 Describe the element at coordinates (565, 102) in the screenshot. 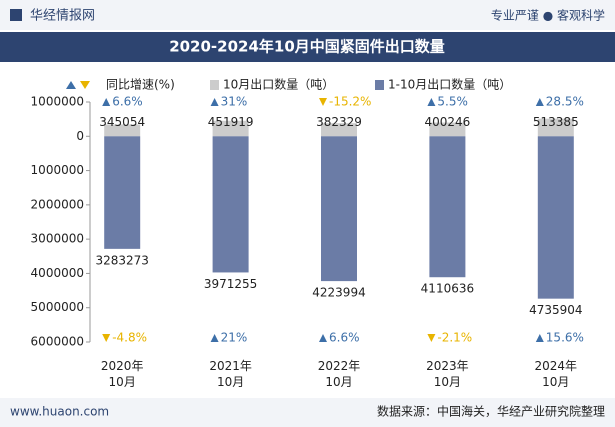

I see `growth-label: 28.5%` at that location.